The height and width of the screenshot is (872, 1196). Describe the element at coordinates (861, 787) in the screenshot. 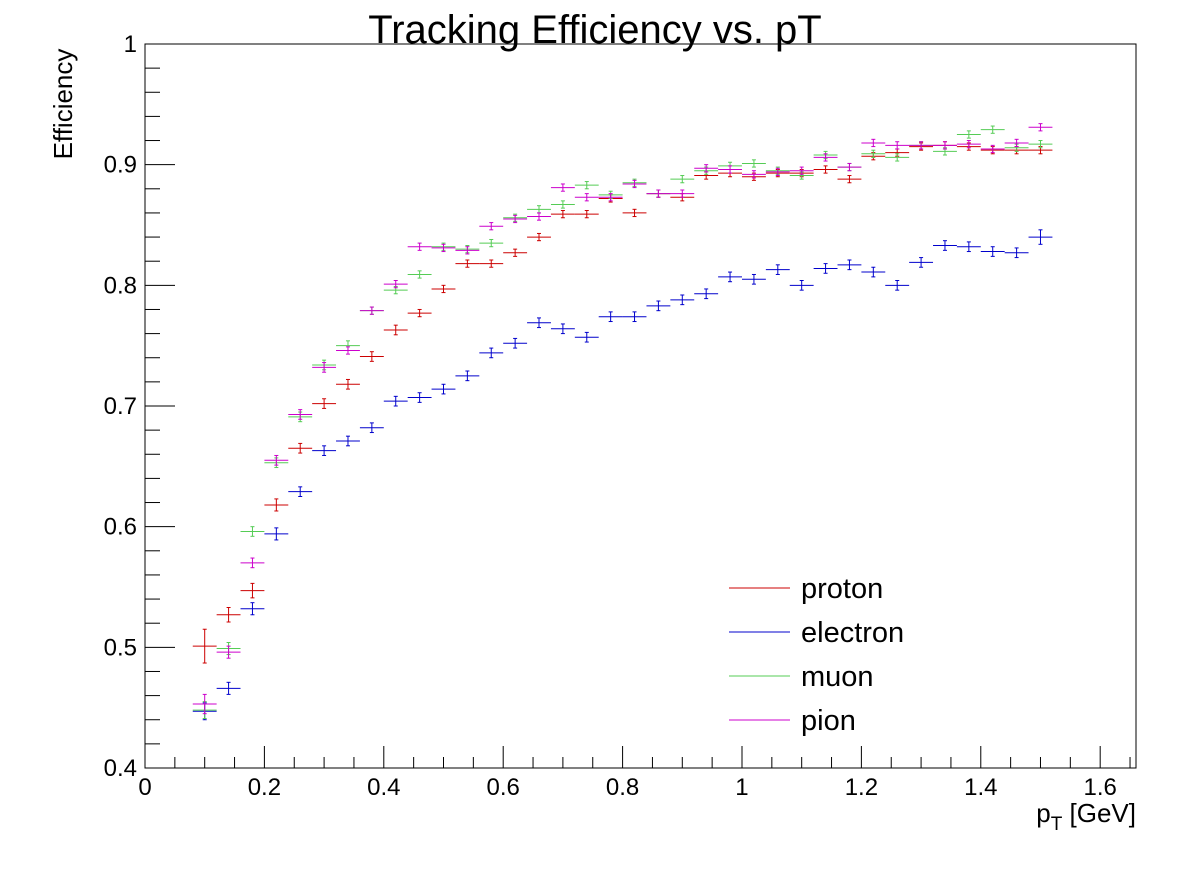

I see `x-tick-label: 1.2` at that location.